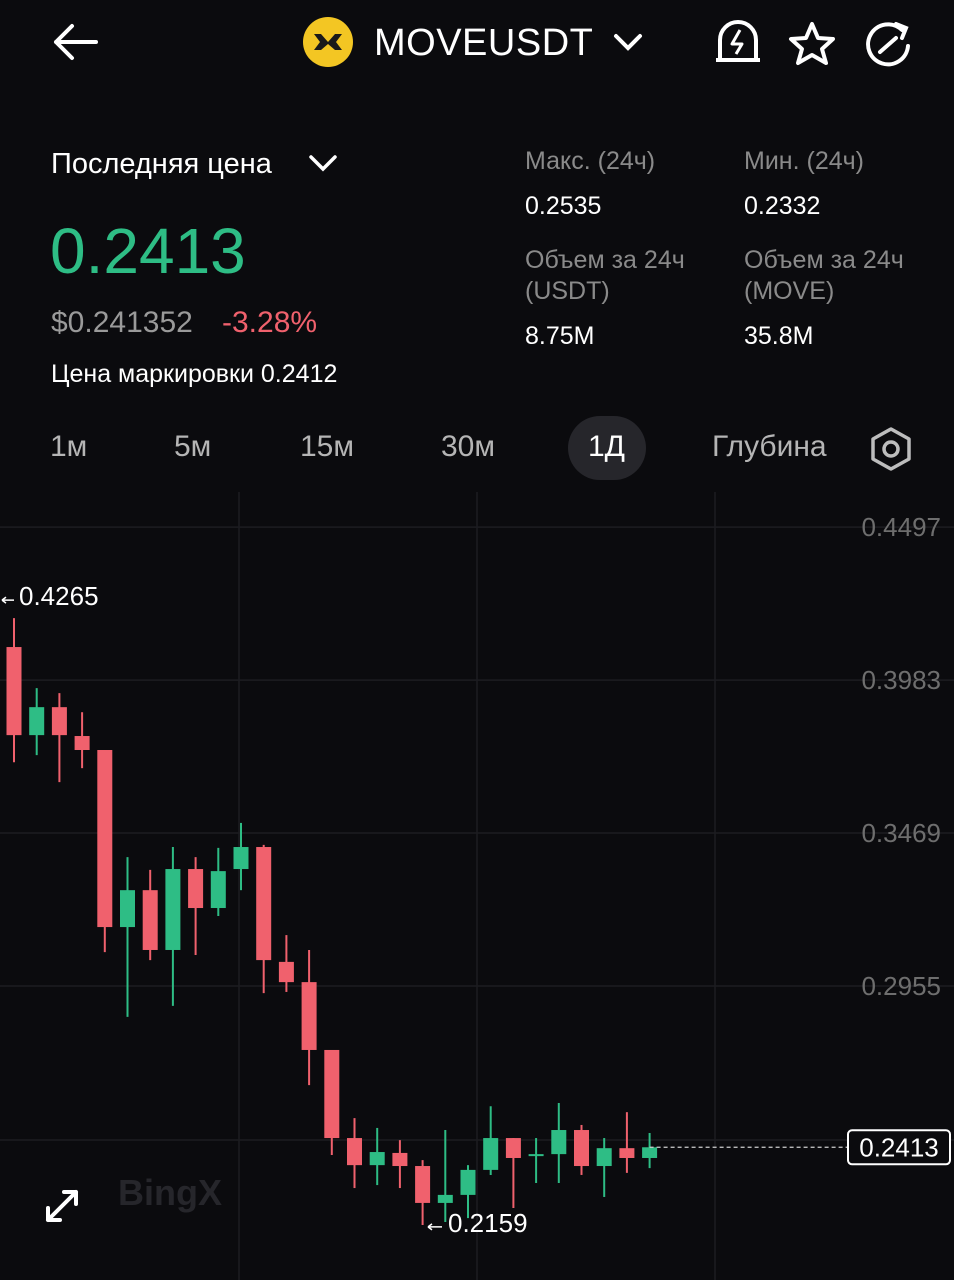  I want to click on max-arrow, so click(7, 600).